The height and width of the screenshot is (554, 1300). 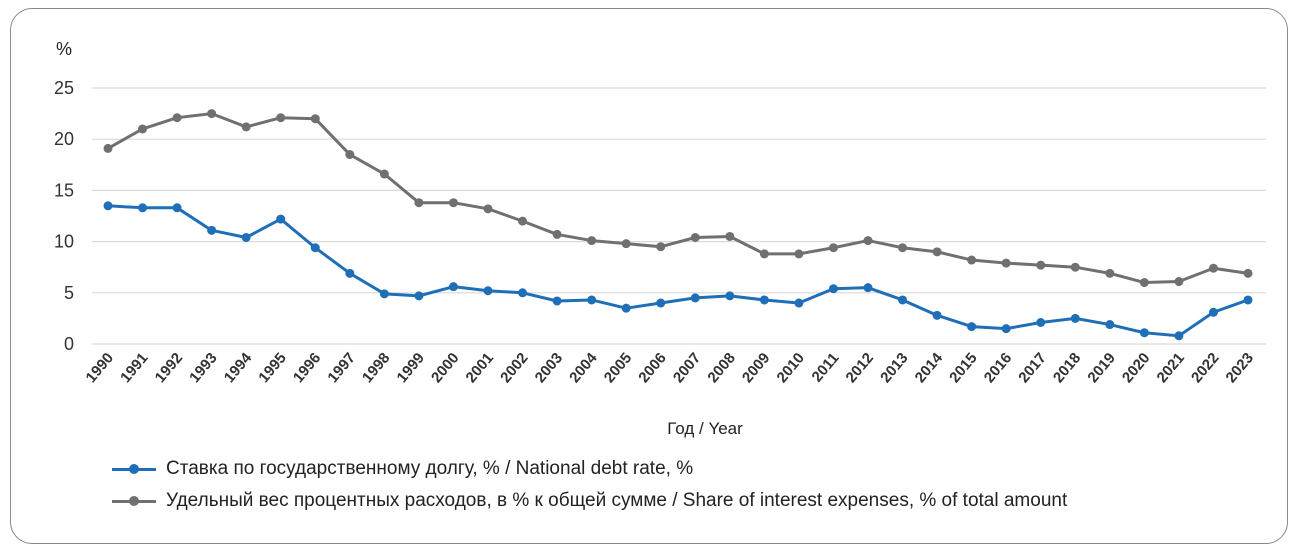 I want to click on x-tick-label: 2017, so click(x=1032, y=368).